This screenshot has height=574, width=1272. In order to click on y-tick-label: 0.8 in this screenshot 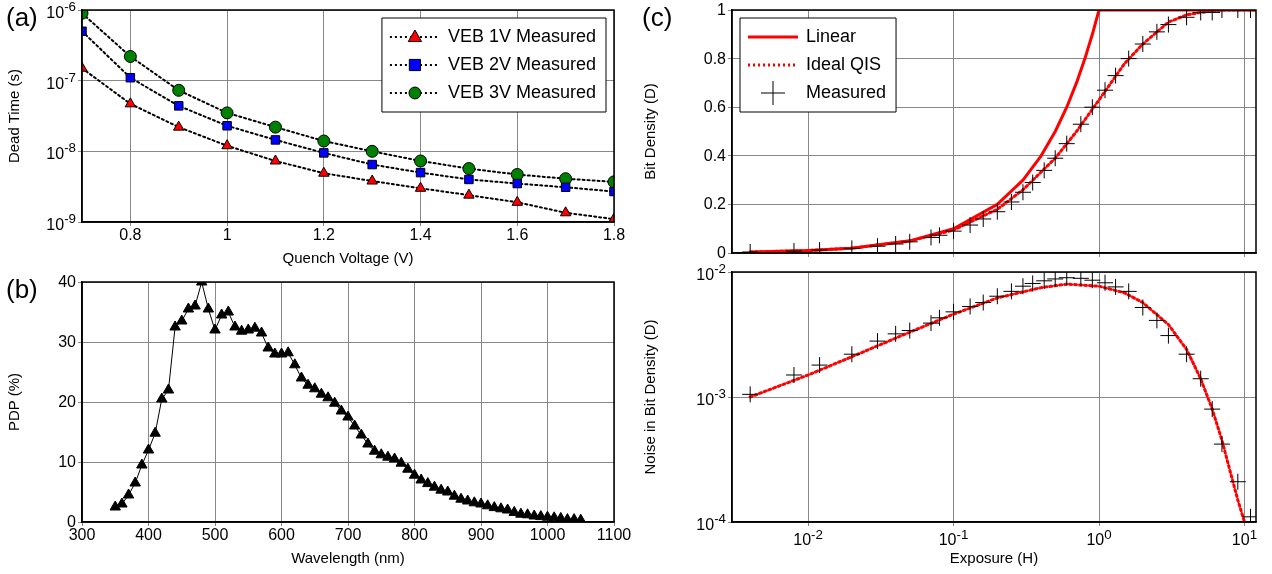, I will do `click(714, 58)`.